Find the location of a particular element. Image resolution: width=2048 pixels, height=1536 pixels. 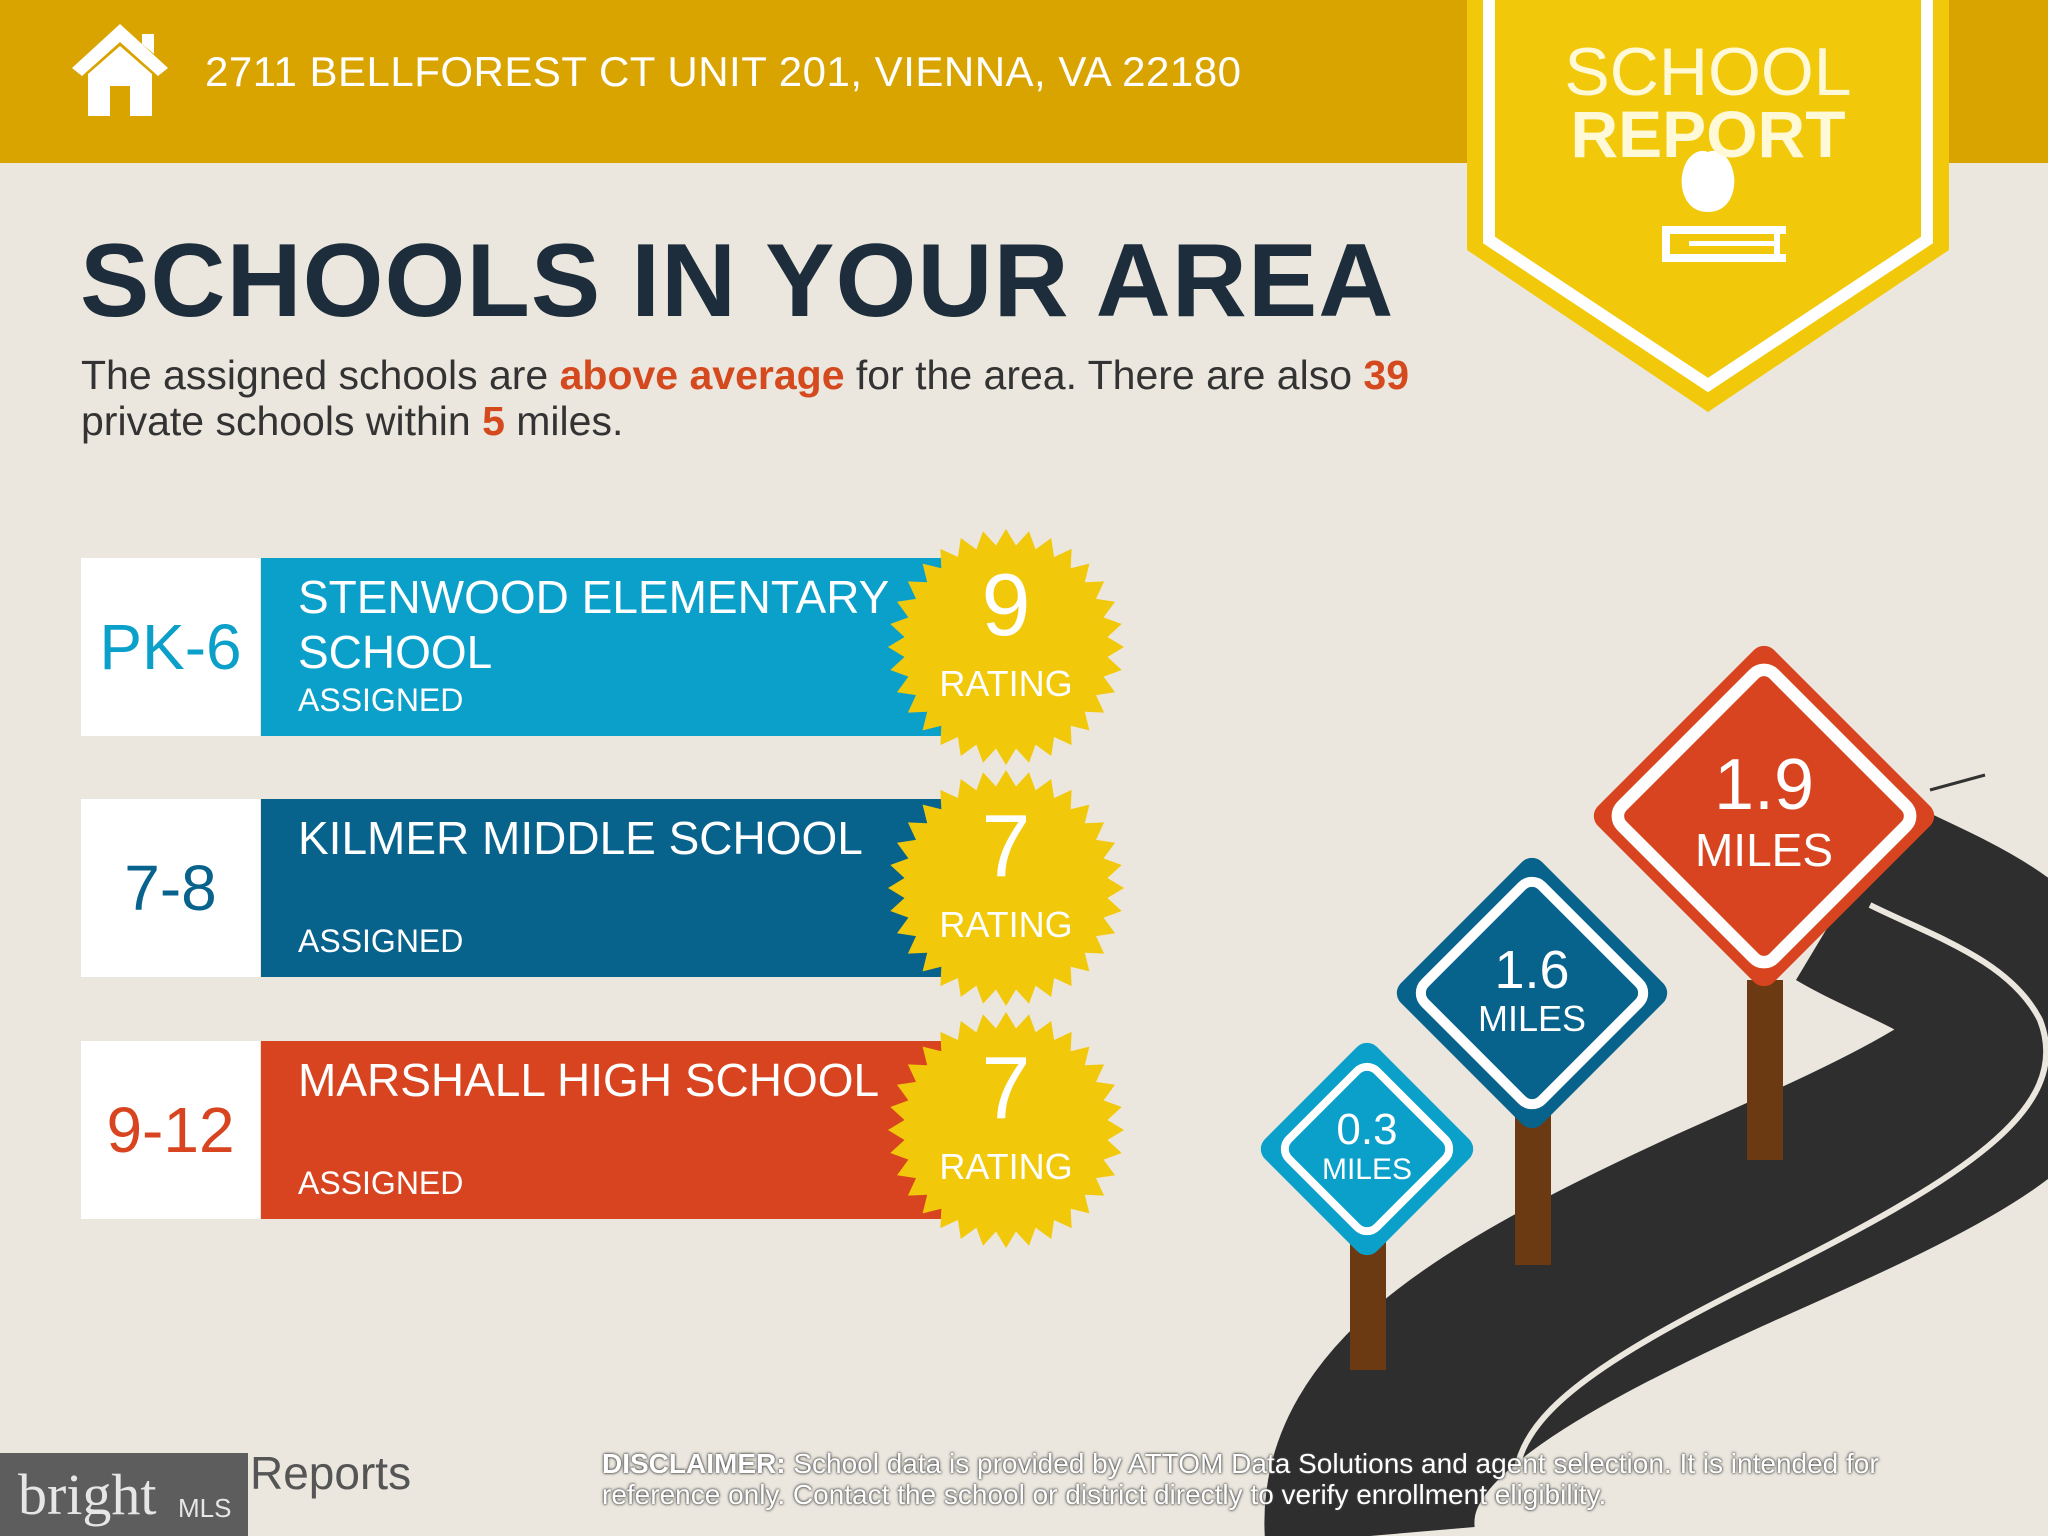

reports-brand: Reports is located at coordinates (331, 1473).